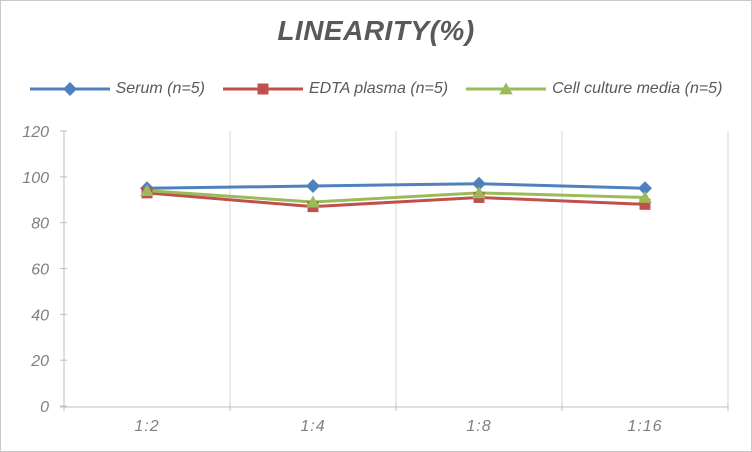 This screenshot has width=752, height=452. Describe the element at coordinates (644, 426) in the screenshot. I see `x-tick-label: 1:16` at that location.